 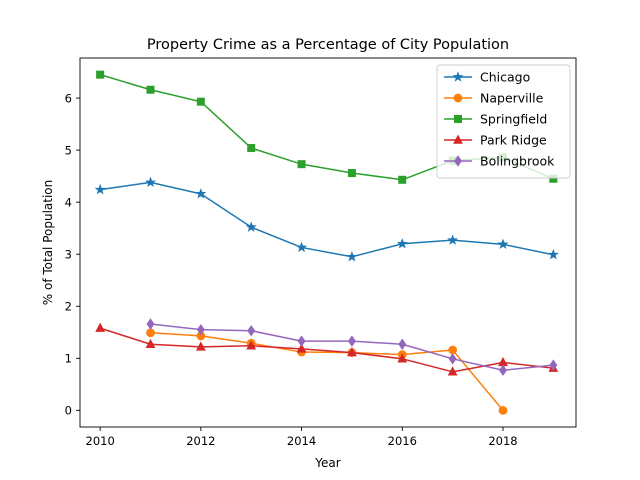 I want to click on y-tick-label: 4, so click(x=68, y=202).